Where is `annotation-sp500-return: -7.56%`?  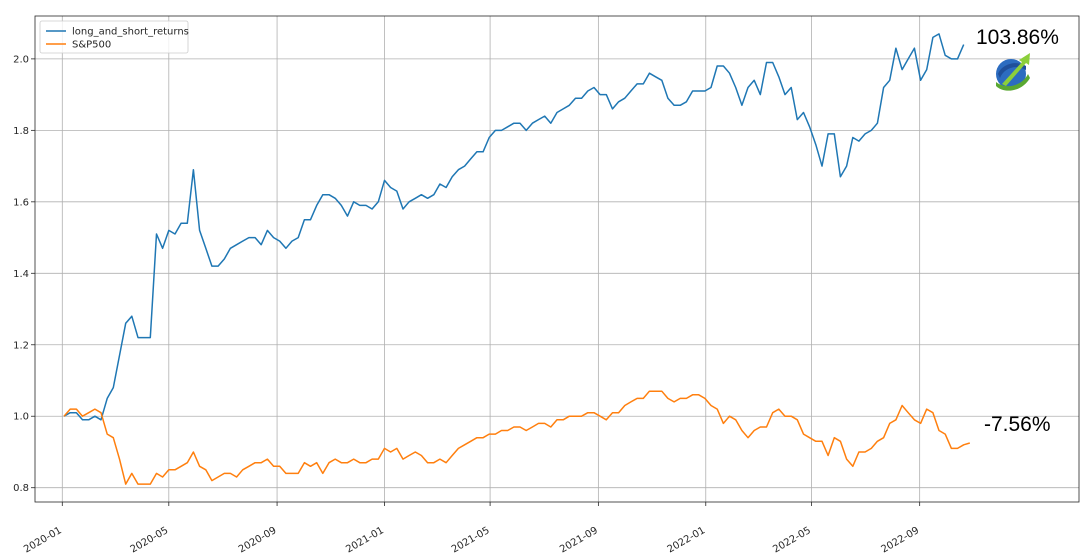
annotation-sp500-return: -7.56% is located at coordinates (1017, 424).